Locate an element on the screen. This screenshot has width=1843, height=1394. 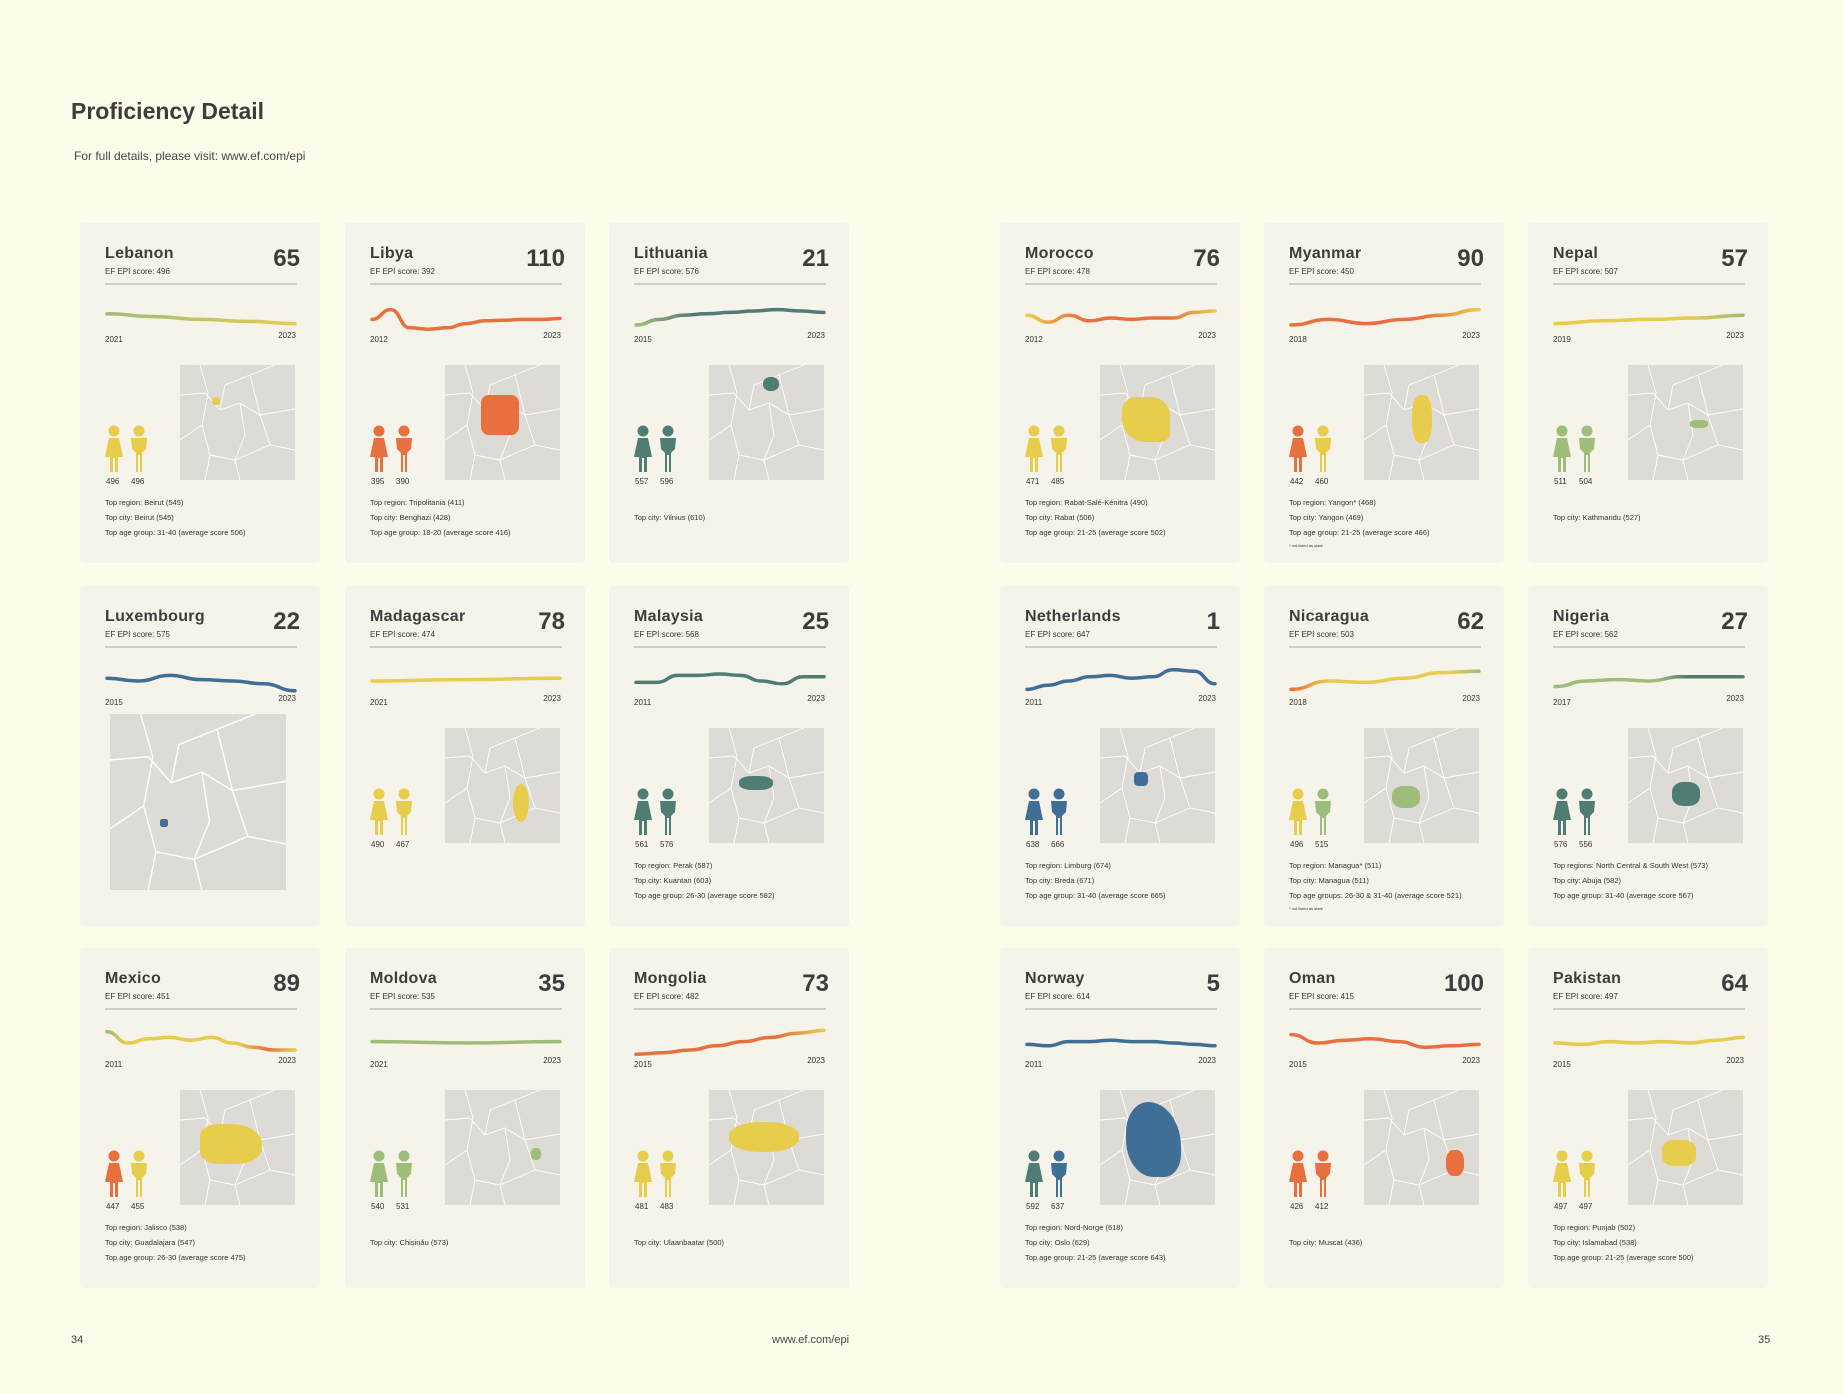
male-score: 483 is located at coordinates (667, 1206).